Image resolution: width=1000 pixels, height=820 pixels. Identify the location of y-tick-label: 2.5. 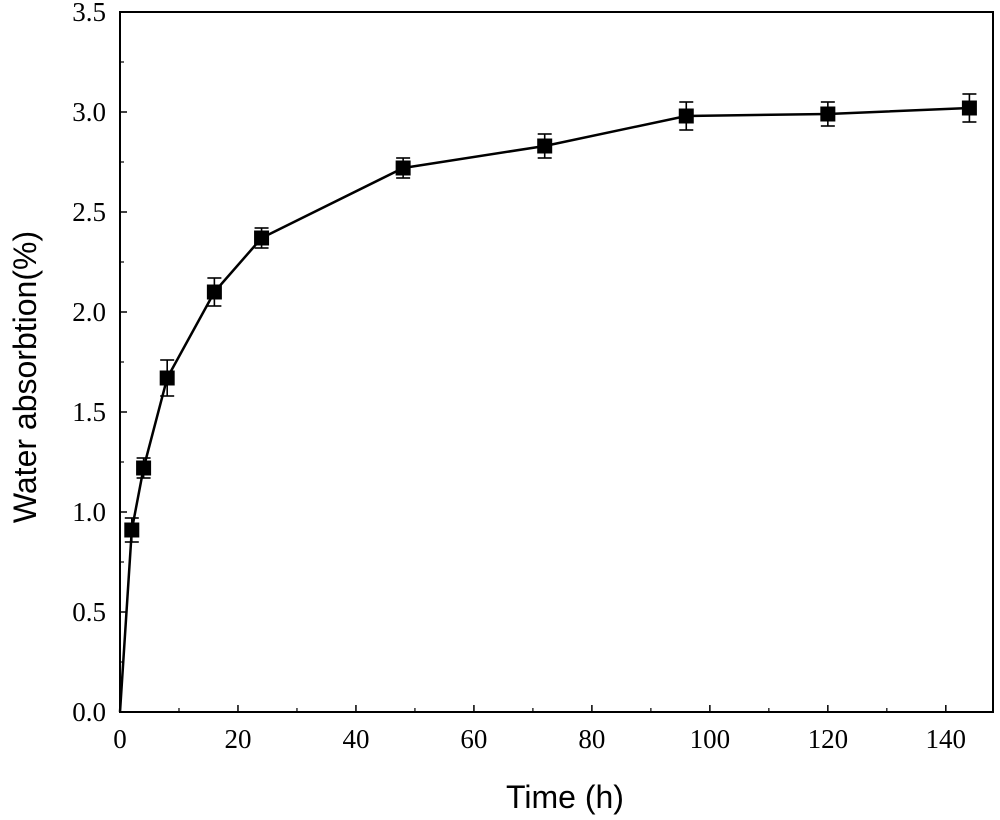
(89, 212).